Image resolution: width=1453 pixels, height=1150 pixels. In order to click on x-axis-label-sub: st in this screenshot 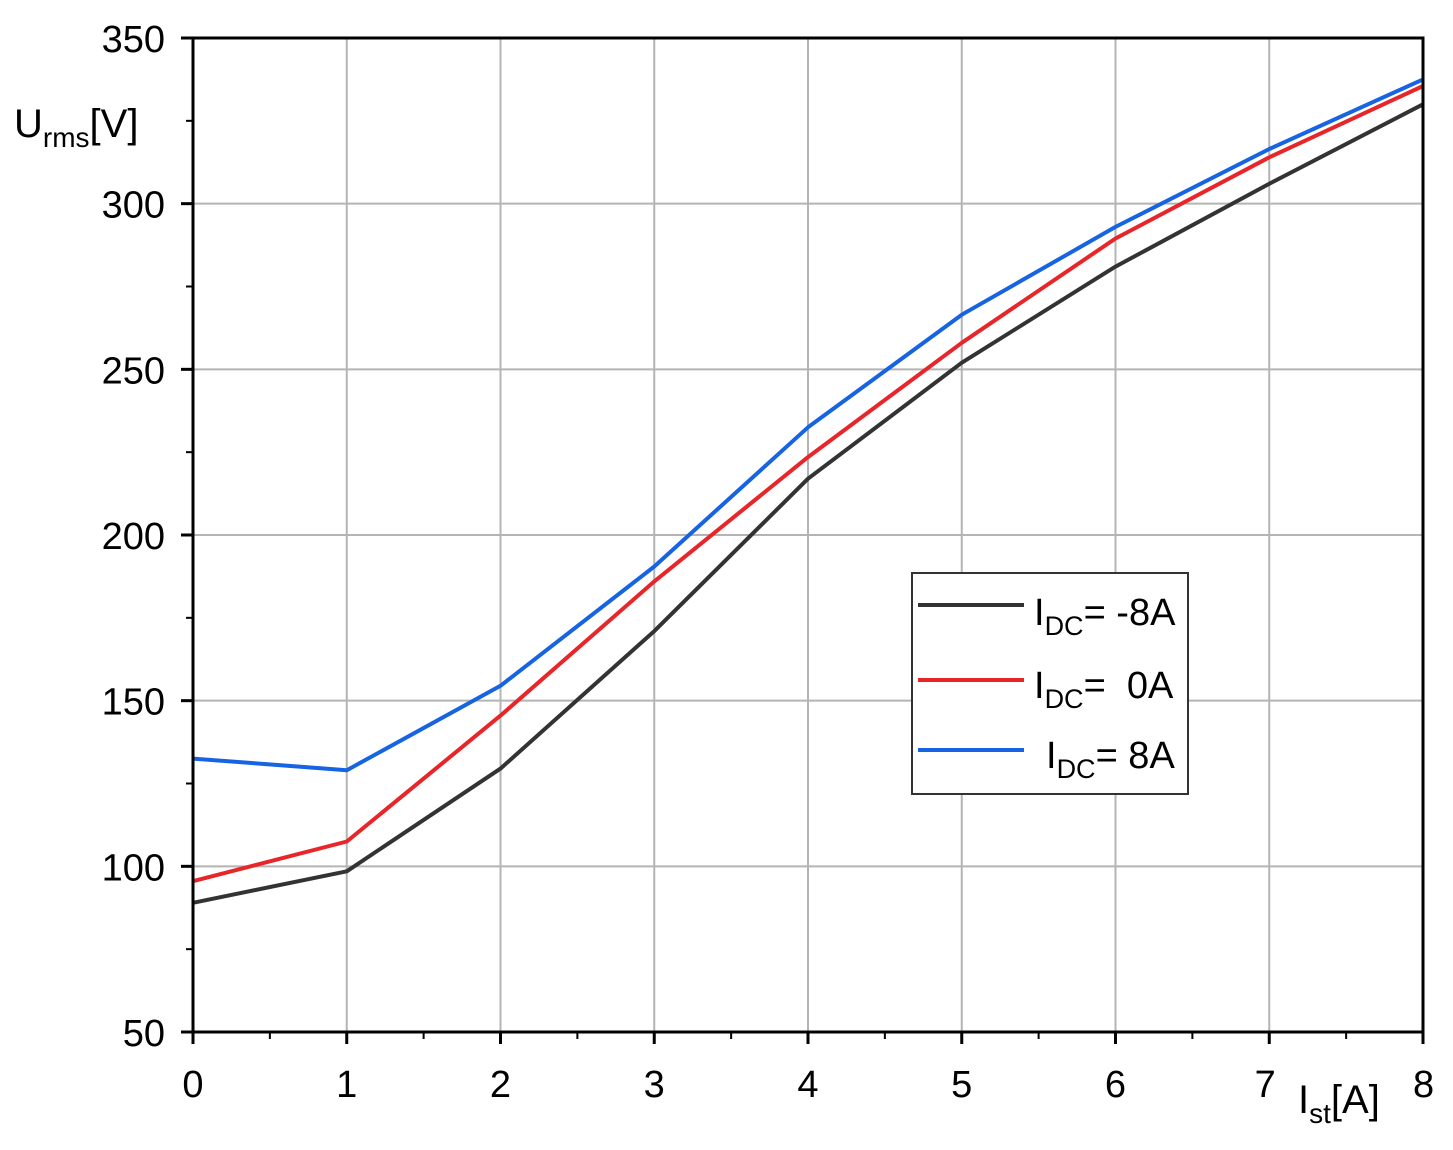, I will do `click(1320, 1113)`.